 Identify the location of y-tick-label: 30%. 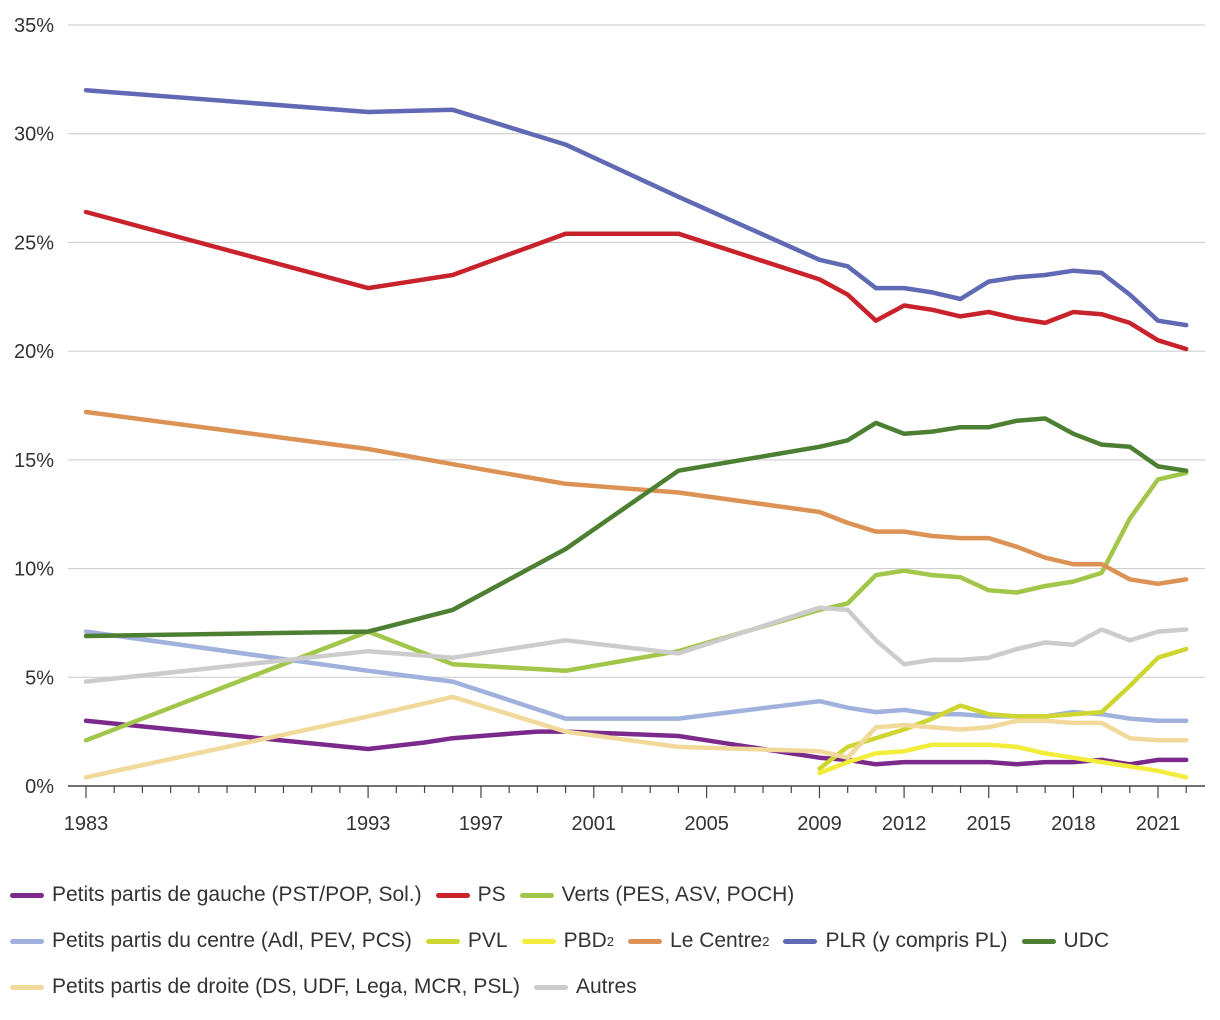
(34, 135).